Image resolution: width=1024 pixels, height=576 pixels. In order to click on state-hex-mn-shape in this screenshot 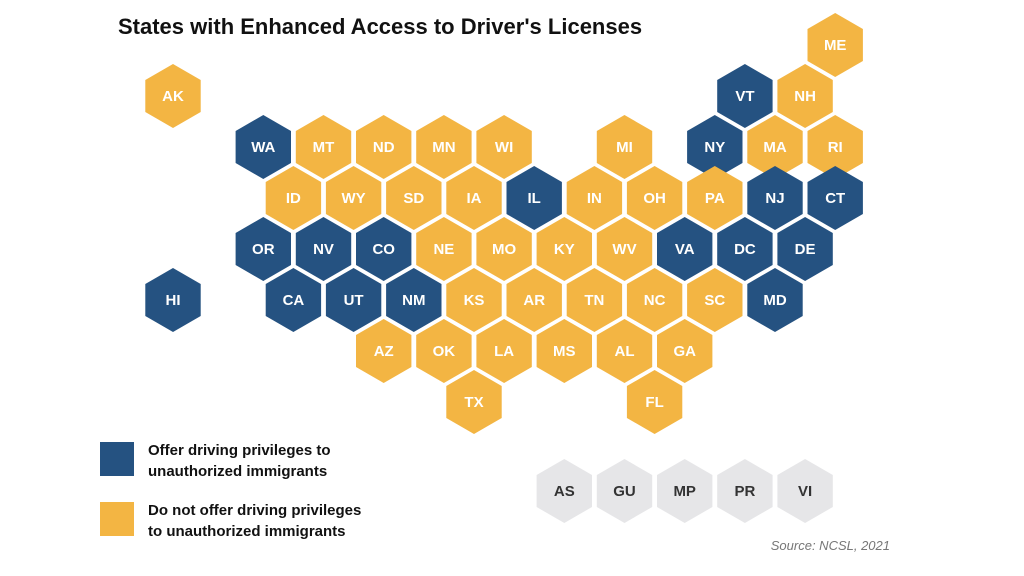, I will do `click(444, 147)`.